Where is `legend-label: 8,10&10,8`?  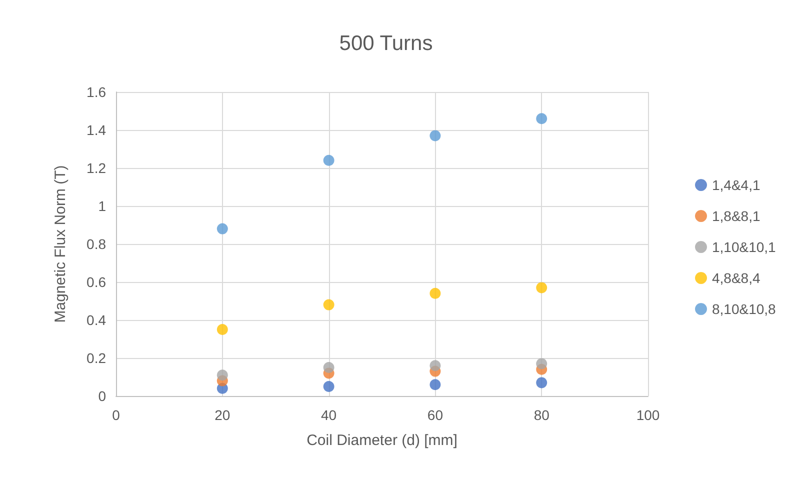 legend-label: 8,10&10,8 is located at coordinates (744, 309).